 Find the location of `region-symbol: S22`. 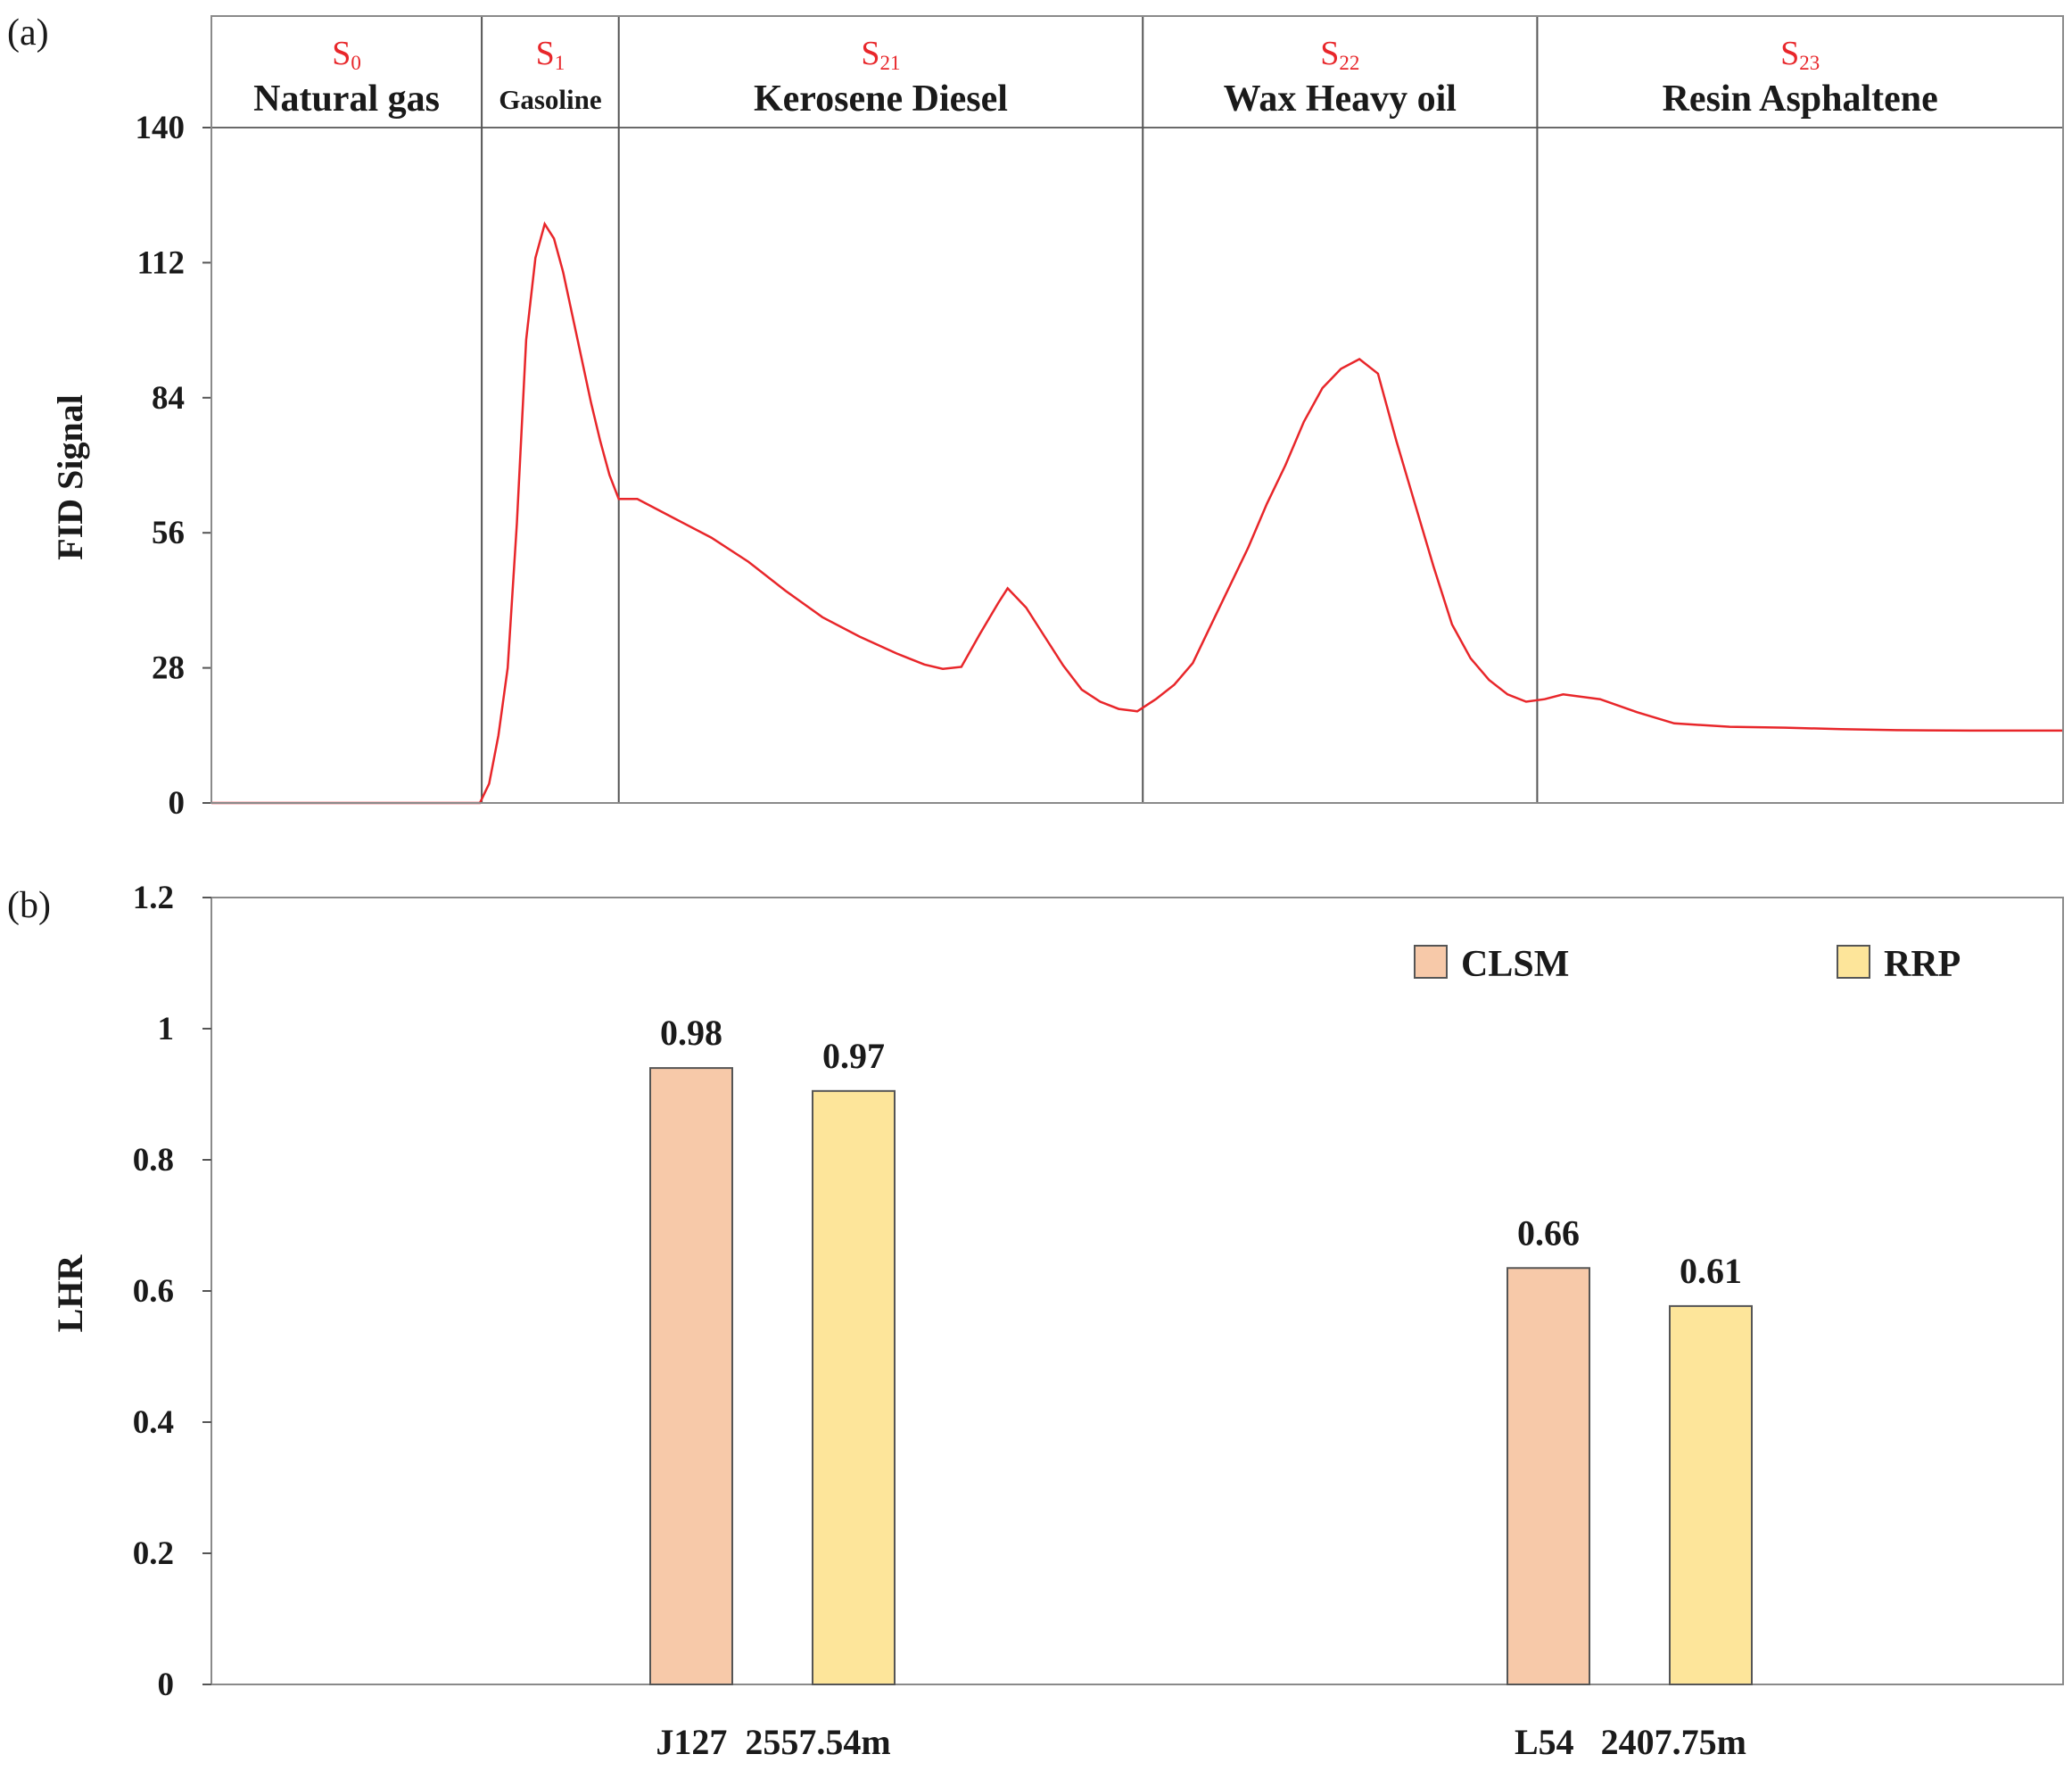

region-symbol: S22 is located at coordinates (1339, 54).